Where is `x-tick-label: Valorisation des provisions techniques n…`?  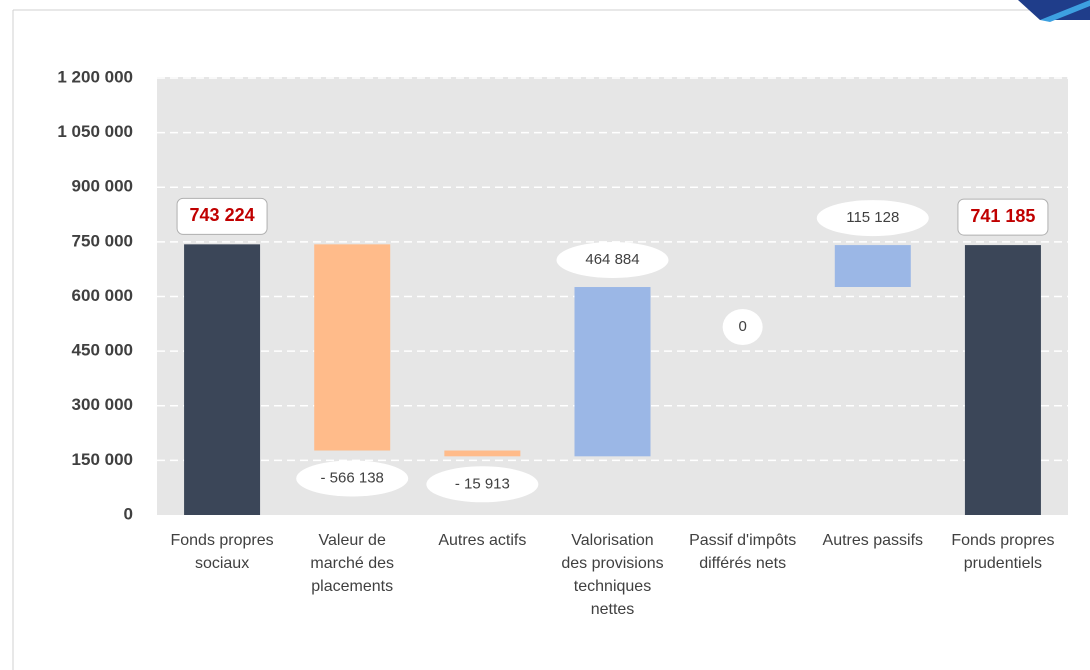
x-tick-label: Valorisation des provisions techniques n… is located at coordinates (612, 575).